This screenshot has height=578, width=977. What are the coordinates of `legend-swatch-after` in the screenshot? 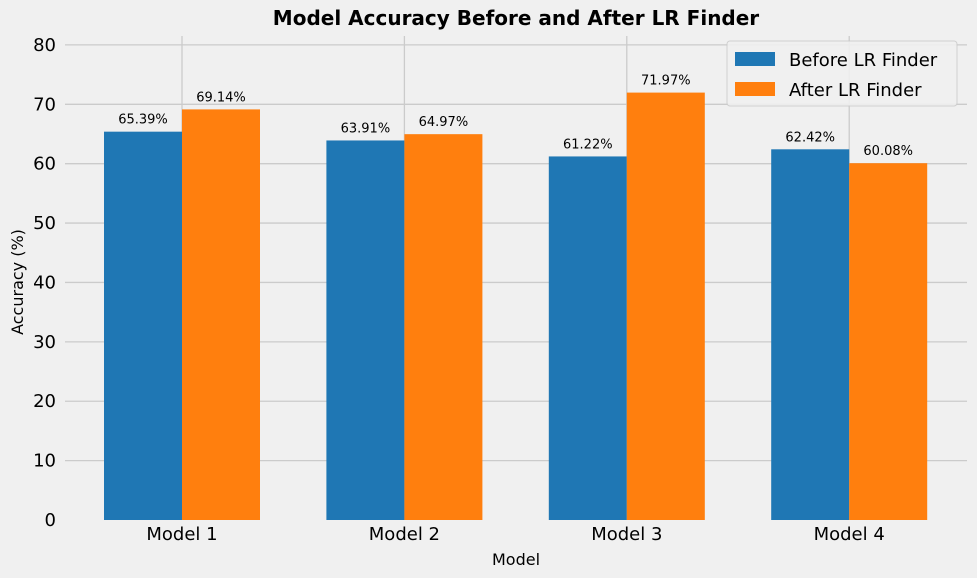 It's located at (755, 89).